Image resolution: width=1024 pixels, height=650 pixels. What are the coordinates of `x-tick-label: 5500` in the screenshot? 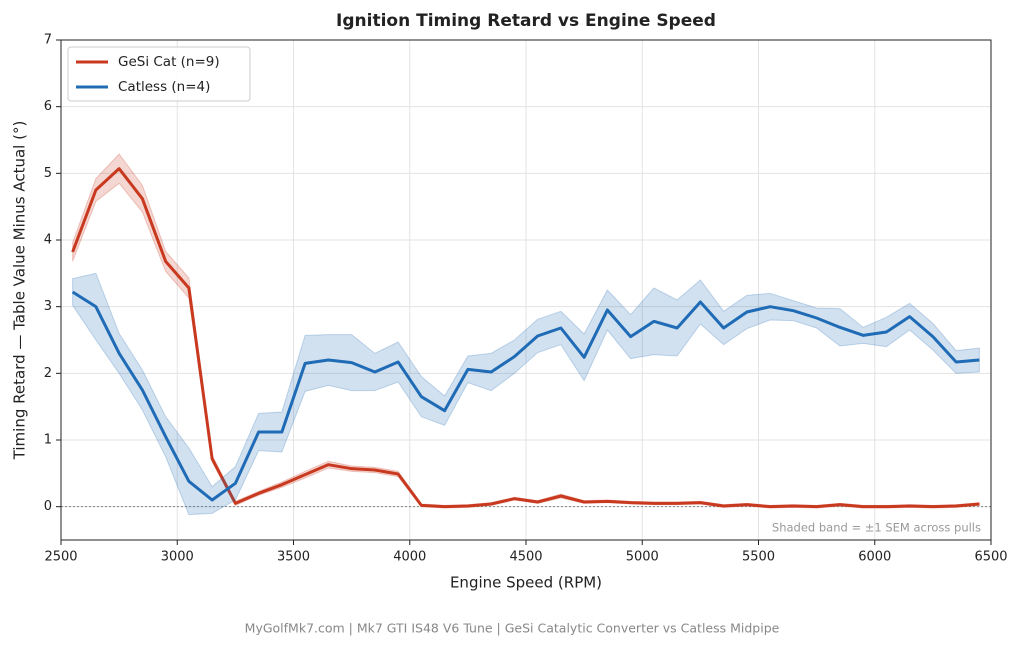 It's located at (758, 557).